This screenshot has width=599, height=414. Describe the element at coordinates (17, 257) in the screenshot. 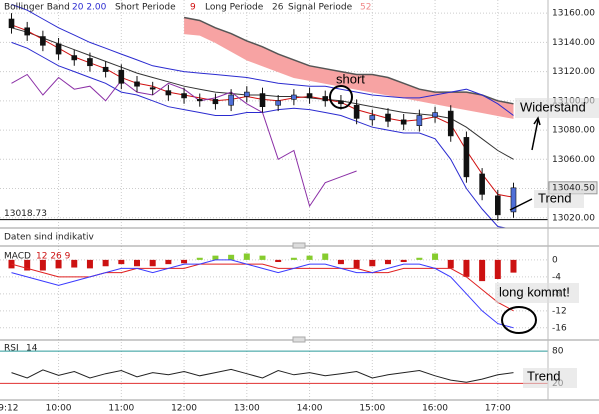

I see `pane-title: MACD` at that location.